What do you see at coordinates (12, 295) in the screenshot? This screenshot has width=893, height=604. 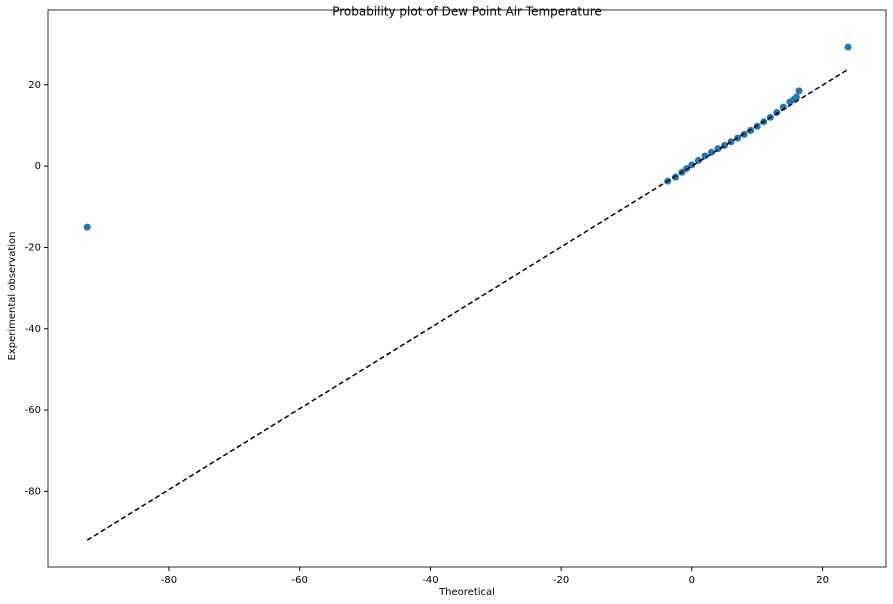 I see `y-axis-label: Experimental observation` at bounding box center [12, 295].